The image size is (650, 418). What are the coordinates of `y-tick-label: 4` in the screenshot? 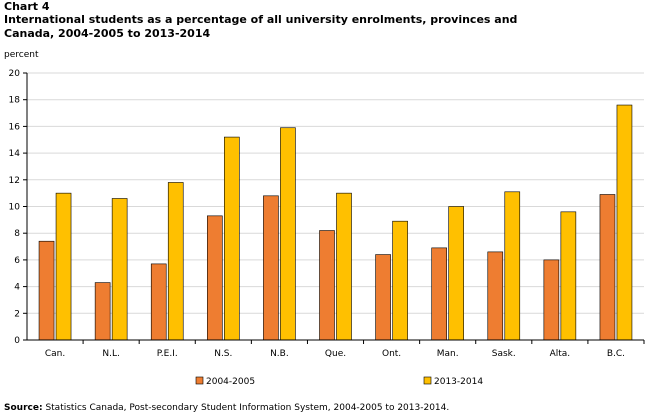 It's located at (17, 288).